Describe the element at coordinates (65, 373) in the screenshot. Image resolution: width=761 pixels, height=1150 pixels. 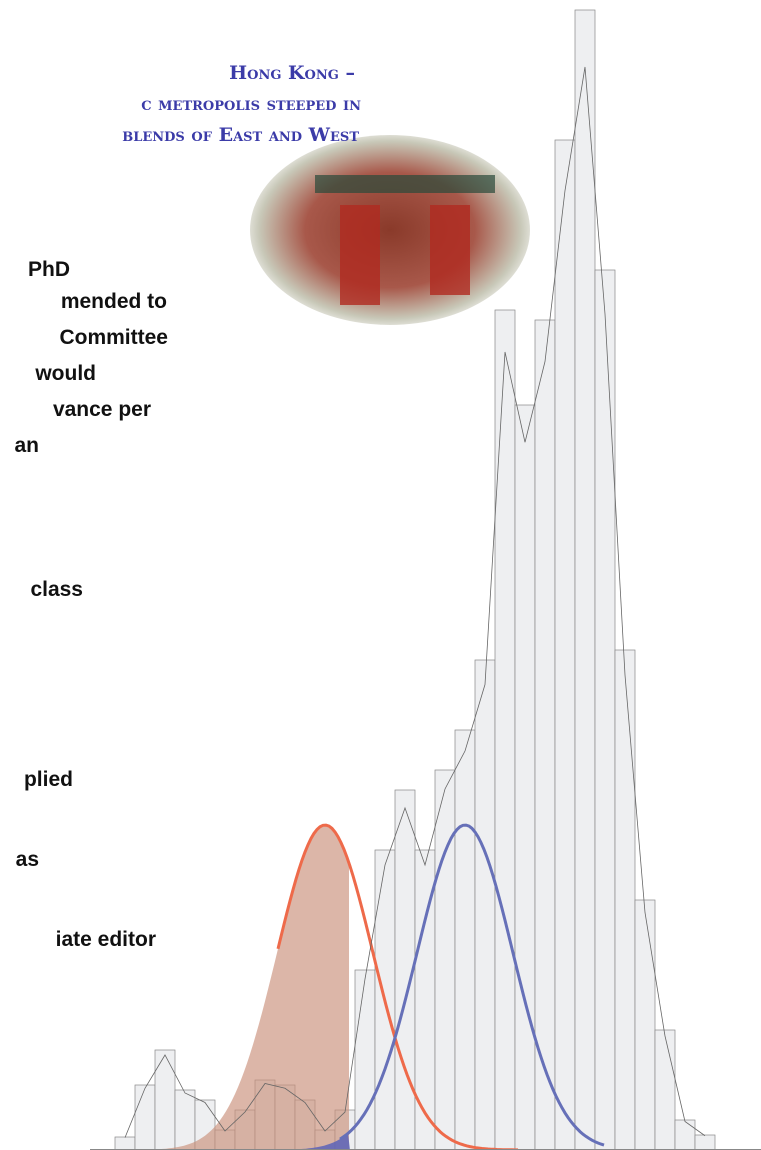
I see `body-text: would` at that location.